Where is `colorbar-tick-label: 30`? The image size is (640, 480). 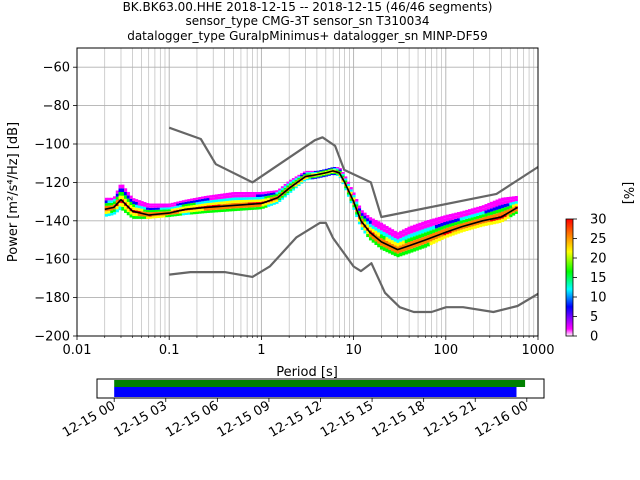 colorbar-tick-label: 30 is located at coordinates (598, 220).